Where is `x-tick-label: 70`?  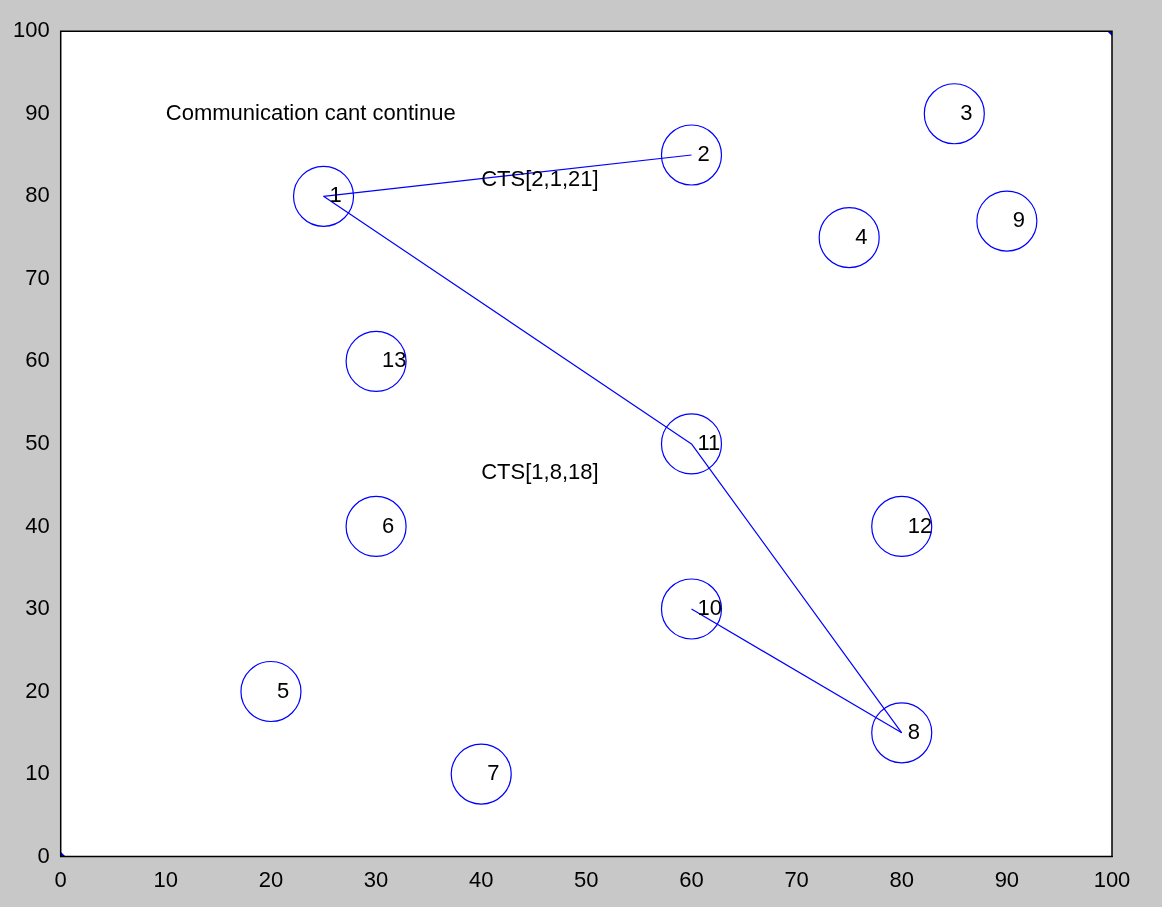
x-tick-label: 70 is located at coordinates (796, 879).